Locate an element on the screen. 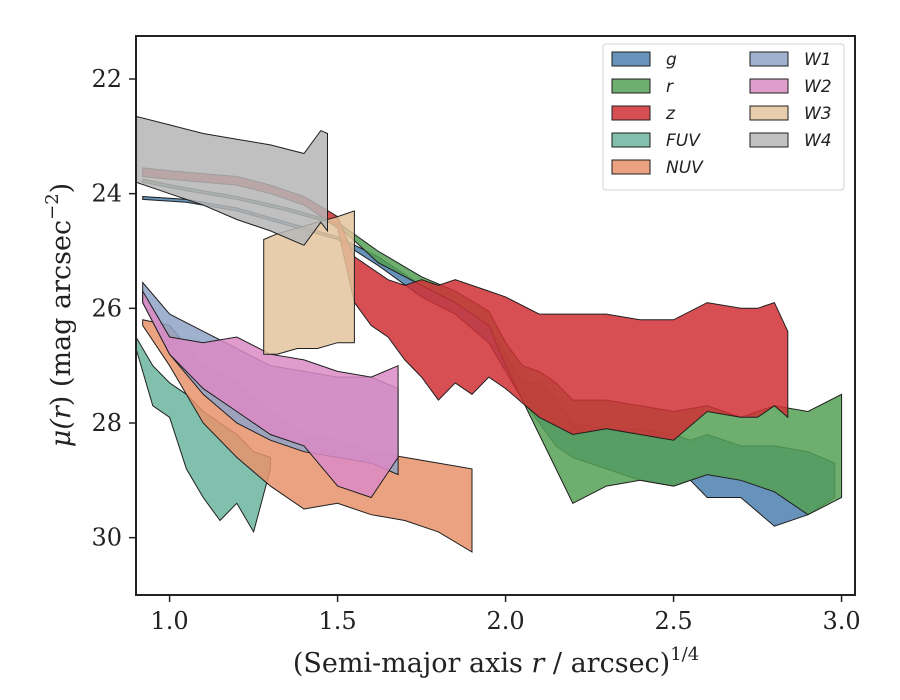  legend-label-w4: W4 is located at coordinates (818, 141).